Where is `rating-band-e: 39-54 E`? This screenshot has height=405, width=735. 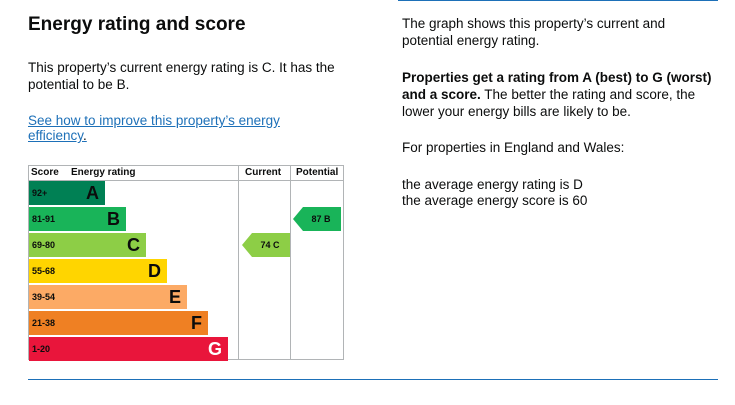 rating-band-e: 39-54 E is located at coordinates (108, 297).